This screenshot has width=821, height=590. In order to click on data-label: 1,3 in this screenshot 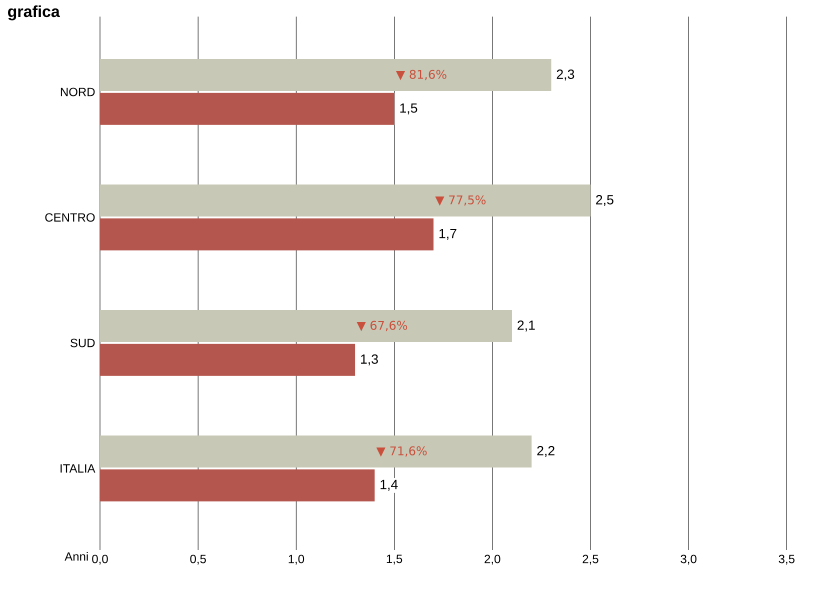, I will do `click(369, 360)`.